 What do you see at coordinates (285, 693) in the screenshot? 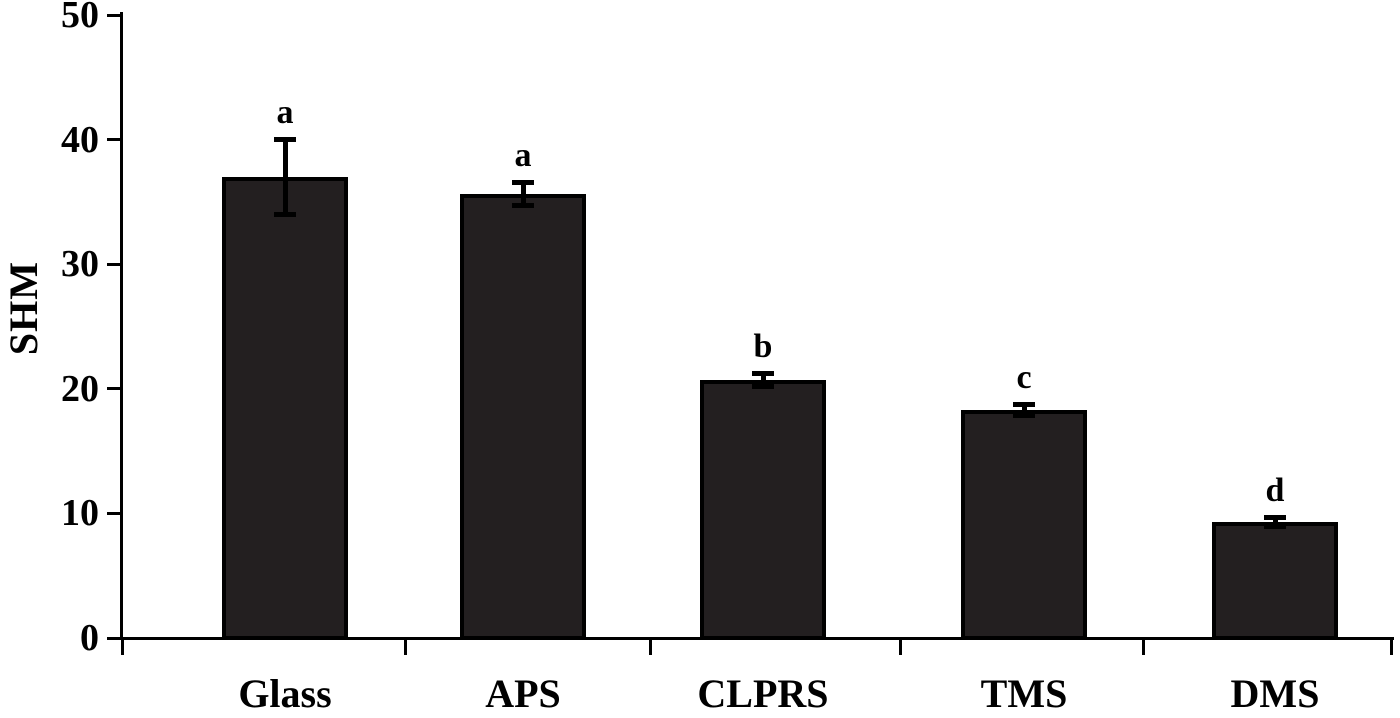
I see `x-axis-label: Glass` at bounding box center [285, 693].